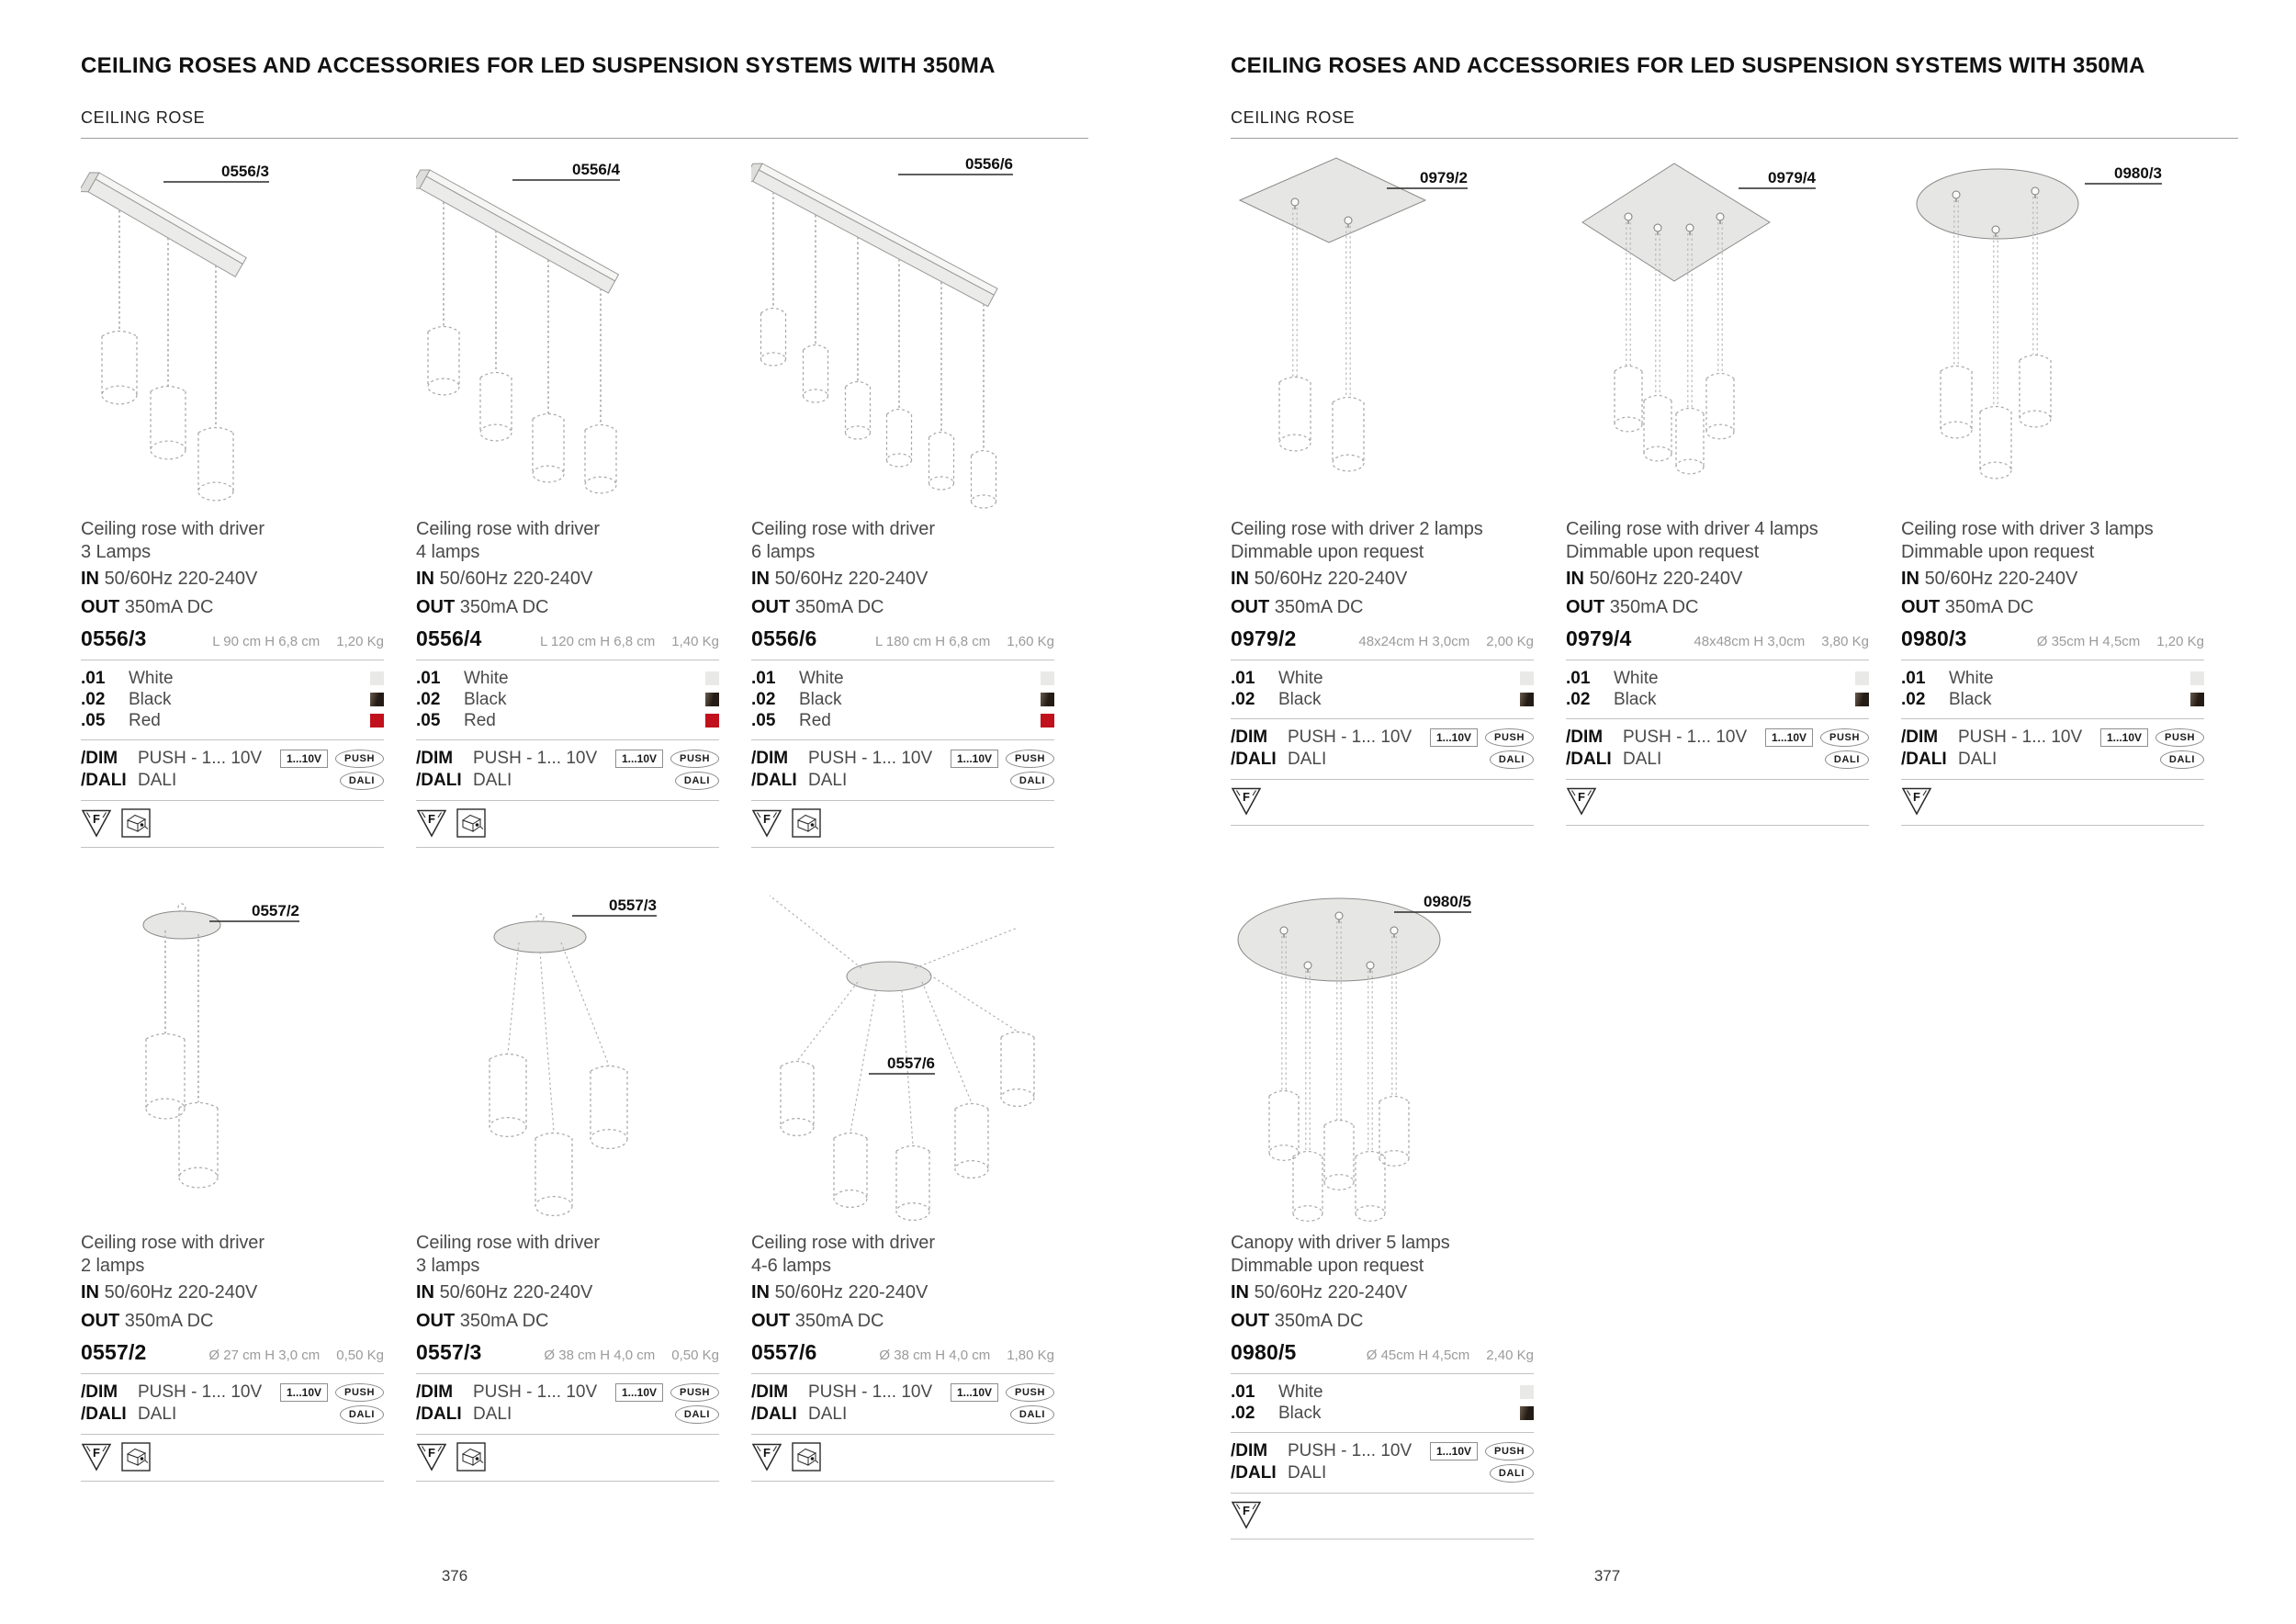 This screenshot has height=1624, width=2296. What do you see at coordinates (783, 552) in the screenshot?
I see `product-description-line2: 6 lamps` at bounding box center [783, 552].